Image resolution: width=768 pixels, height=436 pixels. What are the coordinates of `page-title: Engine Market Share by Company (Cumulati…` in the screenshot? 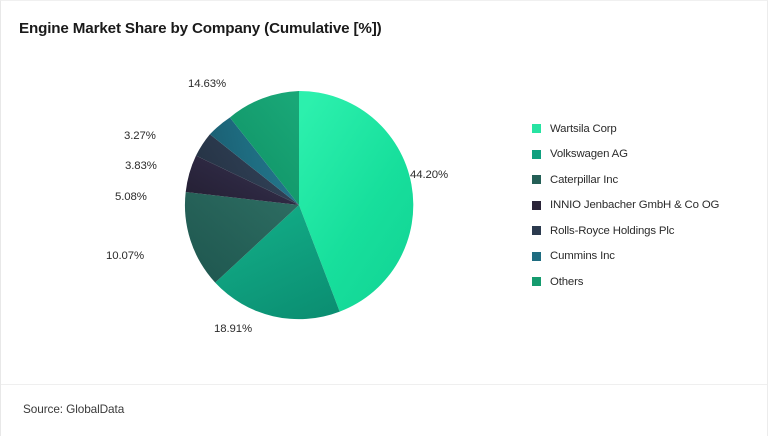 It's located at (200, 28).